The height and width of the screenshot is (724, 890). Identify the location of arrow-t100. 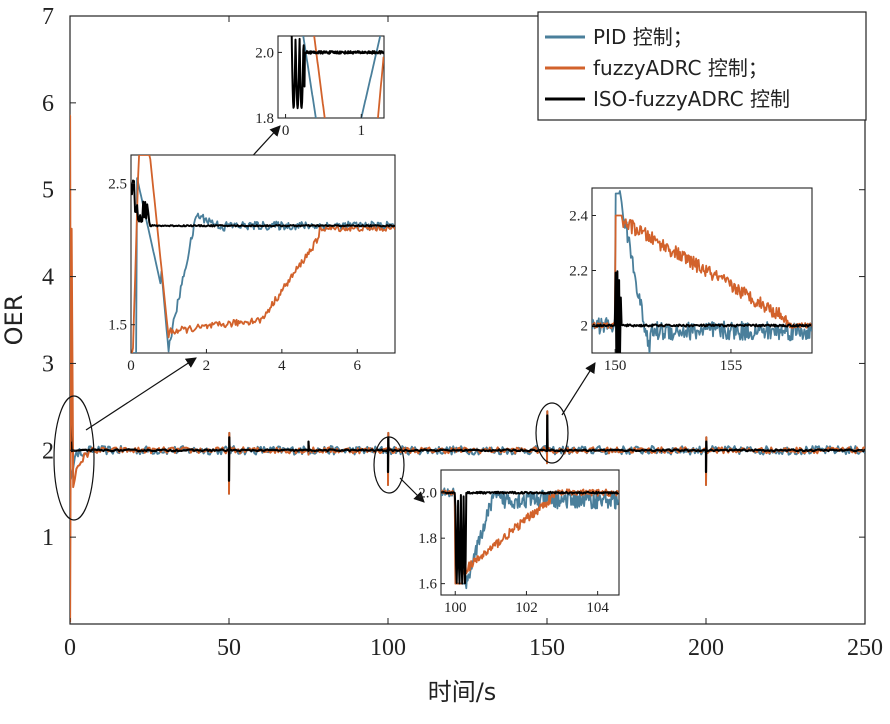
(412, 490).